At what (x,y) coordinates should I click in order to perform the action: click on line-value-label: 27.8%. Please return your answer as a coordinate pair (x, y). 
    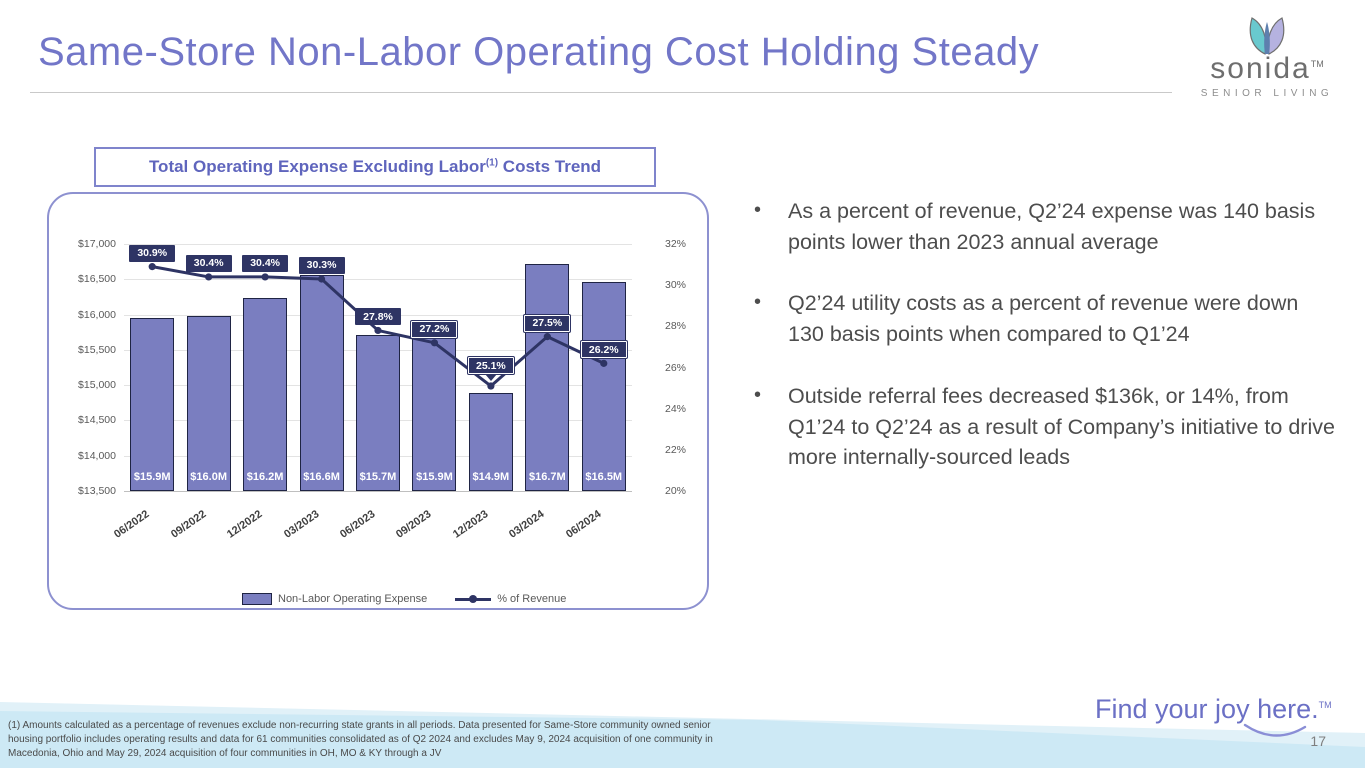
    Looking at the image, I should click on (378, 317).